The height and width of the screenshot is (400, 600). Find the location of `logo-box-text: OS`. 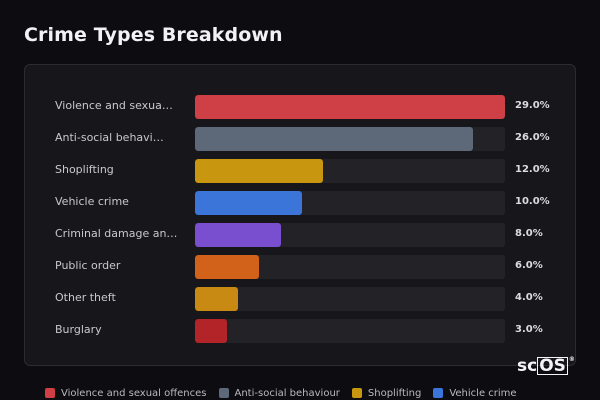

logo-box-text: OS is located at coordinates (552, 366).